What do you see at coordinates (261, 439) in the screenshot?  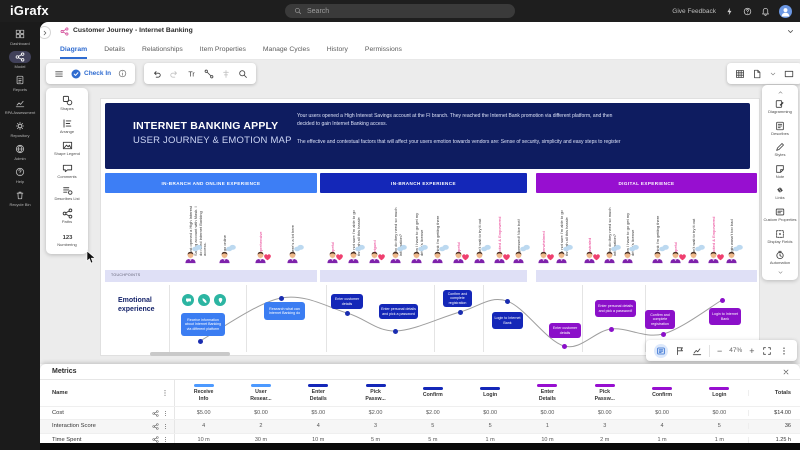 I see `metric-value-cell: 30 m` at bounding box center [261, 439].